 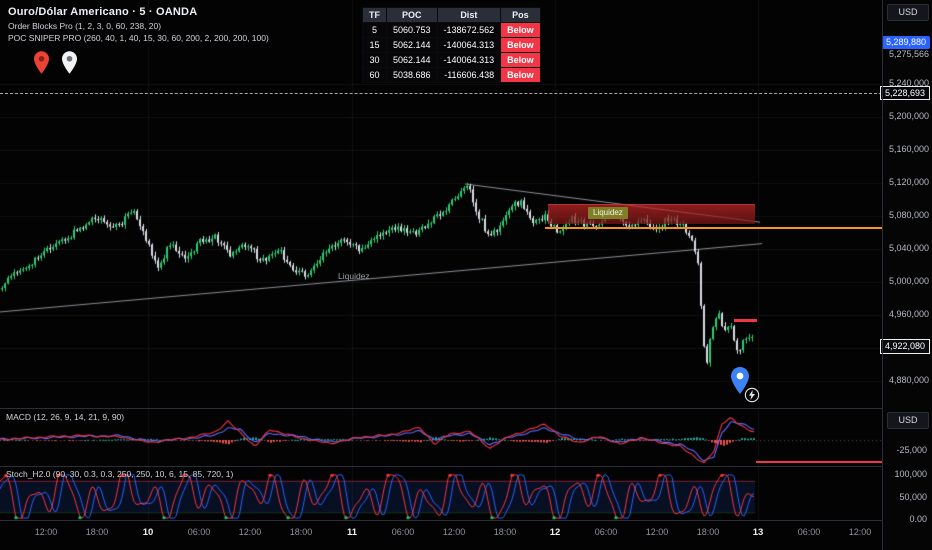 I want to click on highlight-price-badge: 5,289,880, so click(x=905, y=42).